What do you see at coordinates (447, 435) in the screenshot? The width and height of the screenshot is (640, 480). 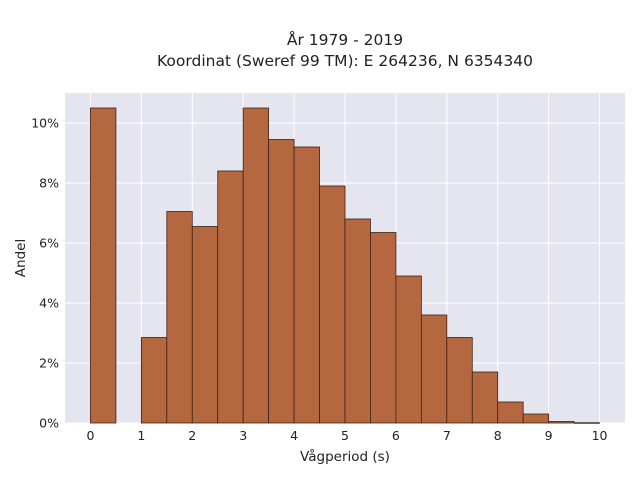 I see `x-tick-label: 7` at bounding box center [447, 435].